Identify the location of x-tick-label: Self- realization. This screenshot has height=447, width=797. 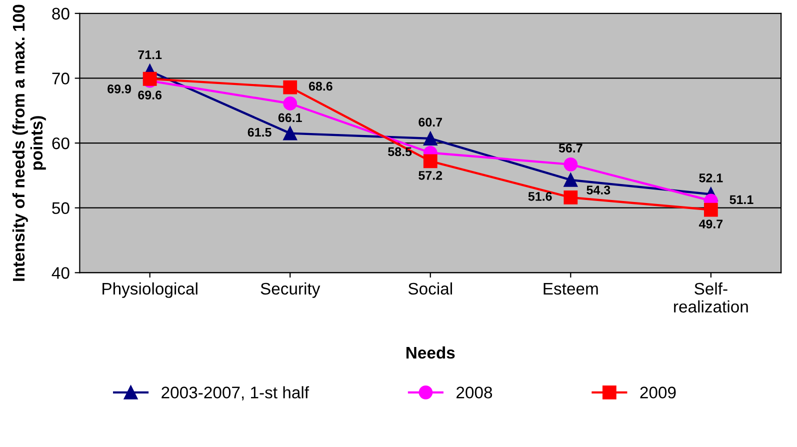
(711, 297).